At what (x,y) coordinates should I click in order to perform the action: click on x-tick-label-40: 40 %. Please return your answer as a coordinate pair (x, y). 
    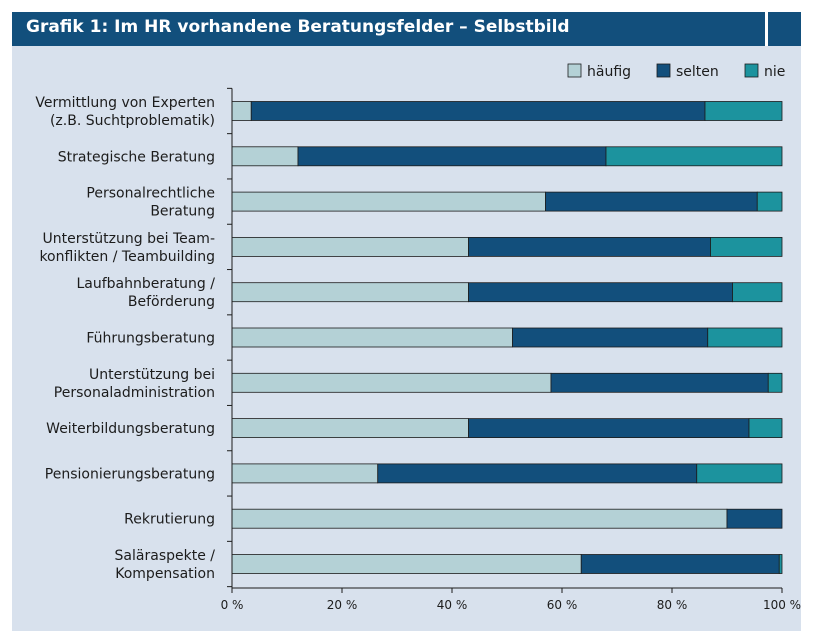
    Looking at the image, I should click on (452, 605).